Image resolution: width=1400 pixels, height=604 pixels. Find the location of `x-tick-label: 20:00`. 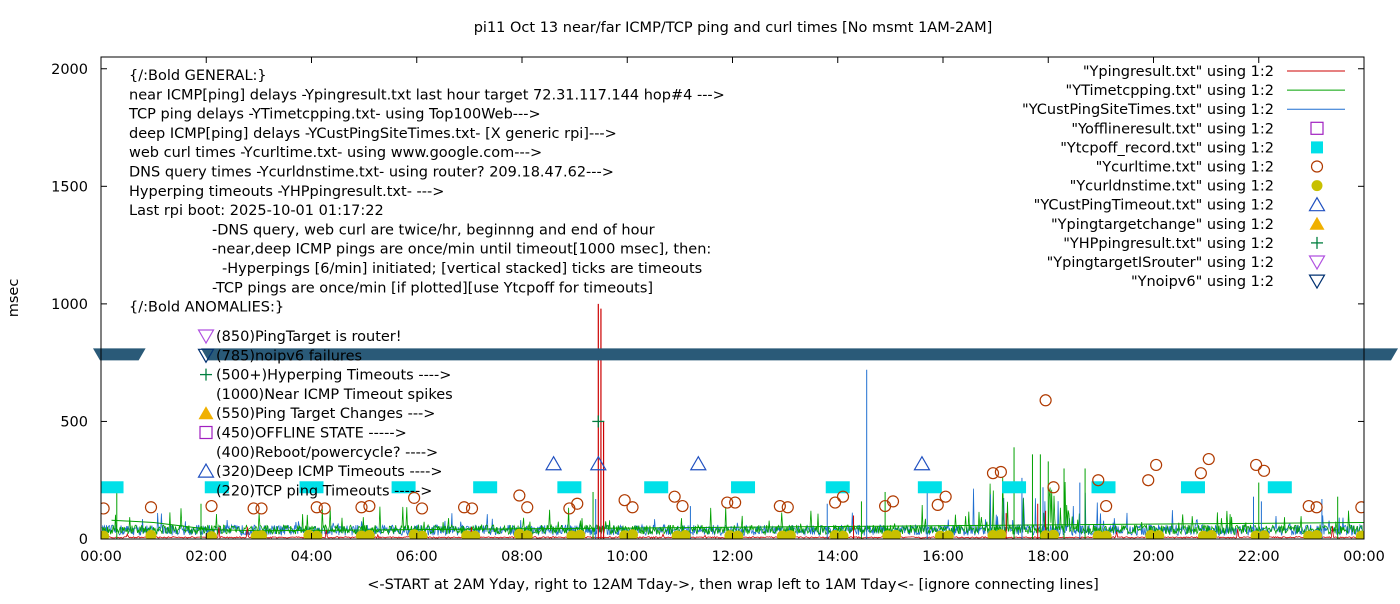

x-tick-label: 20:00 is located at coordinates (1154, 557).